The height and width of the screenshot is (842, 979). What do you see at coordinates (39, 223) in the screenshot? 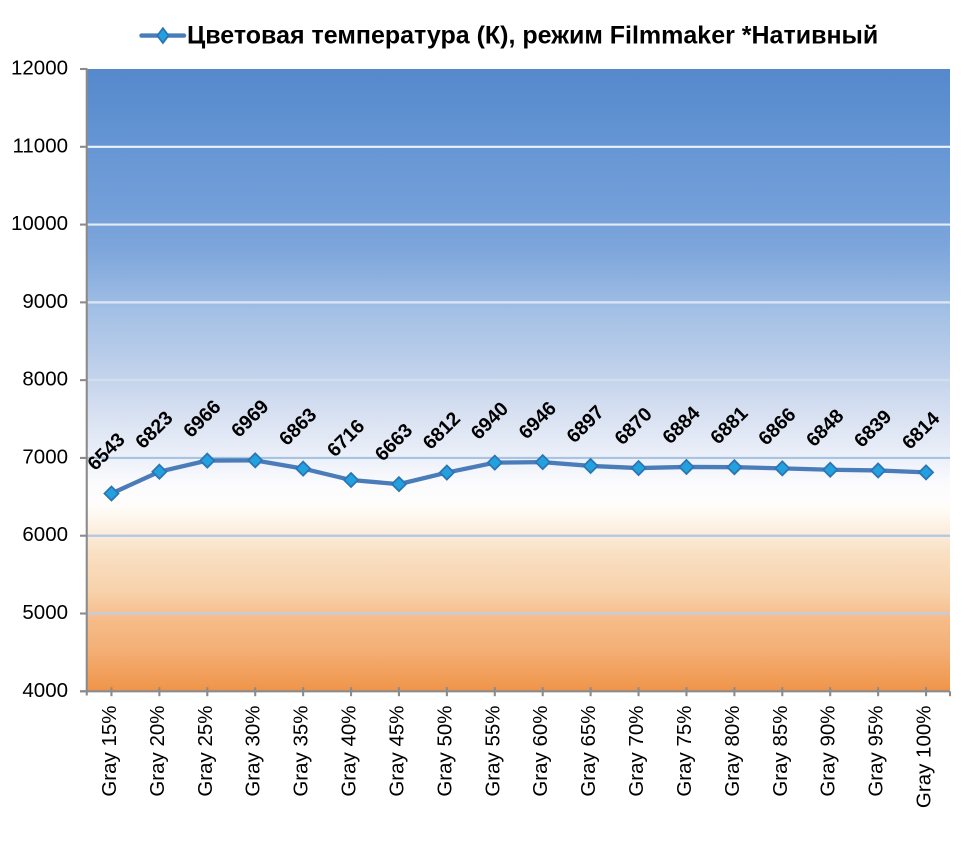
I see `svg-text: 10000` at bounding box center [39, 223].